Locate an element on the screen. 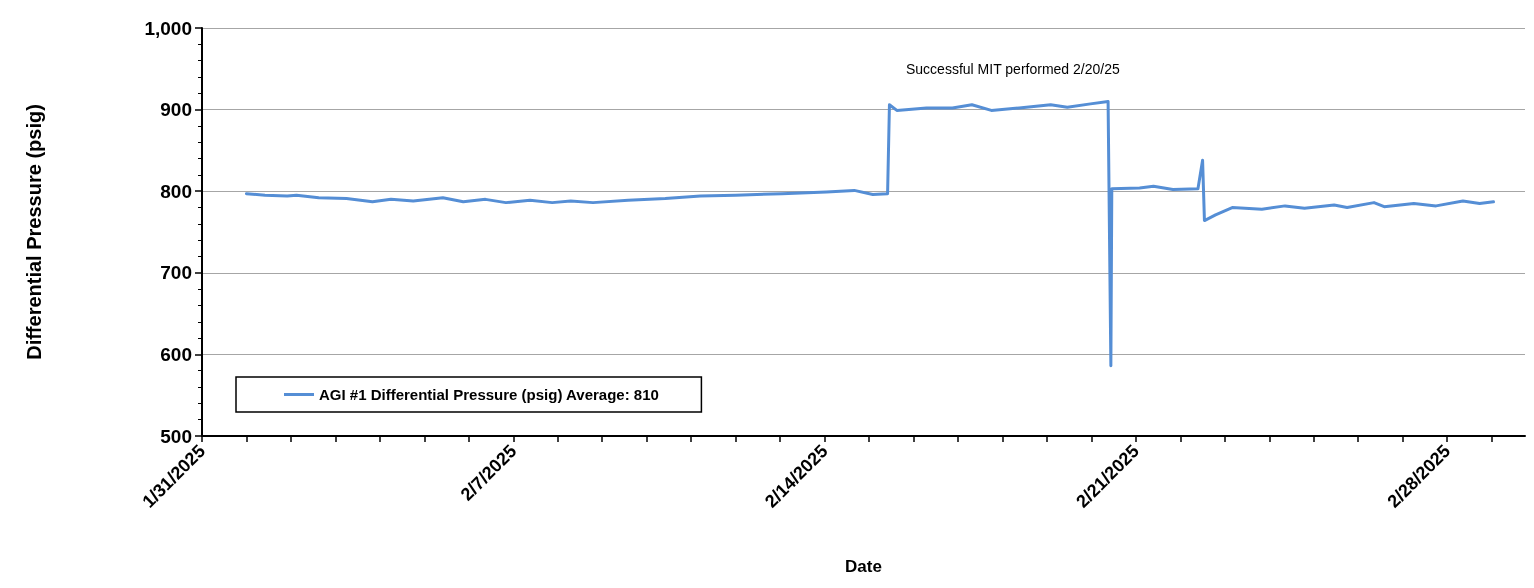  y-tick-label: 800 is located at coordinates (176, 191).